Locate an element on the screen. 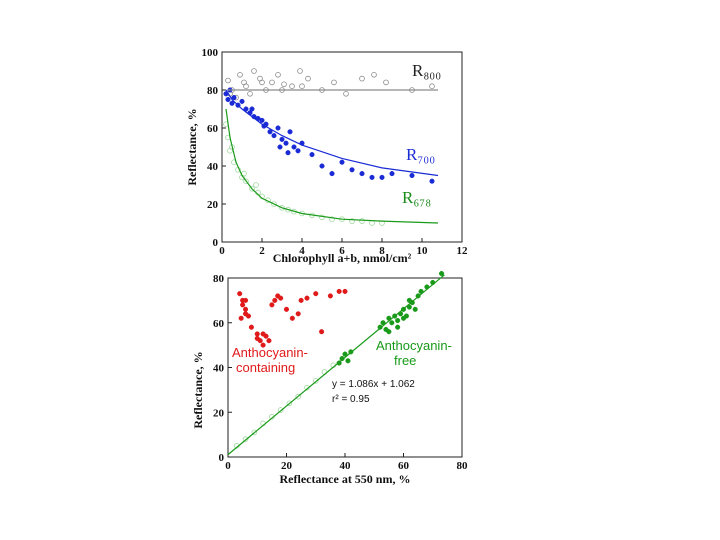 The image size is (720, 540). annotation: containing is located at coordinates (265, 367).